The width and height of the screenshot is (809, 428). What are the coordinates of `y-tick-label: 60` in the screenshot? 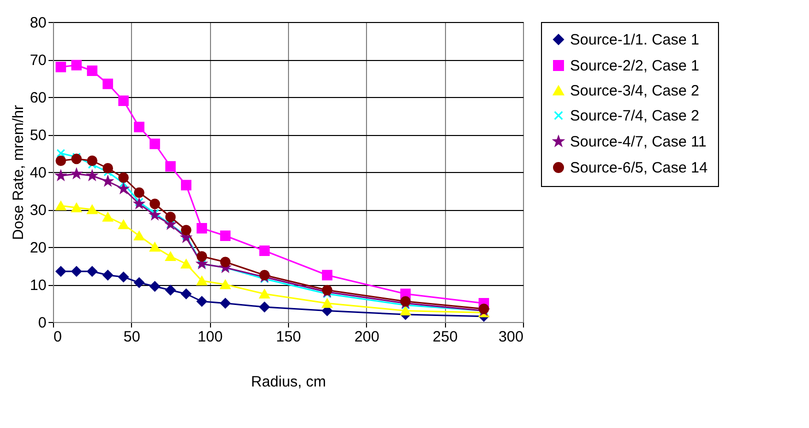 It's located at (38, 98).